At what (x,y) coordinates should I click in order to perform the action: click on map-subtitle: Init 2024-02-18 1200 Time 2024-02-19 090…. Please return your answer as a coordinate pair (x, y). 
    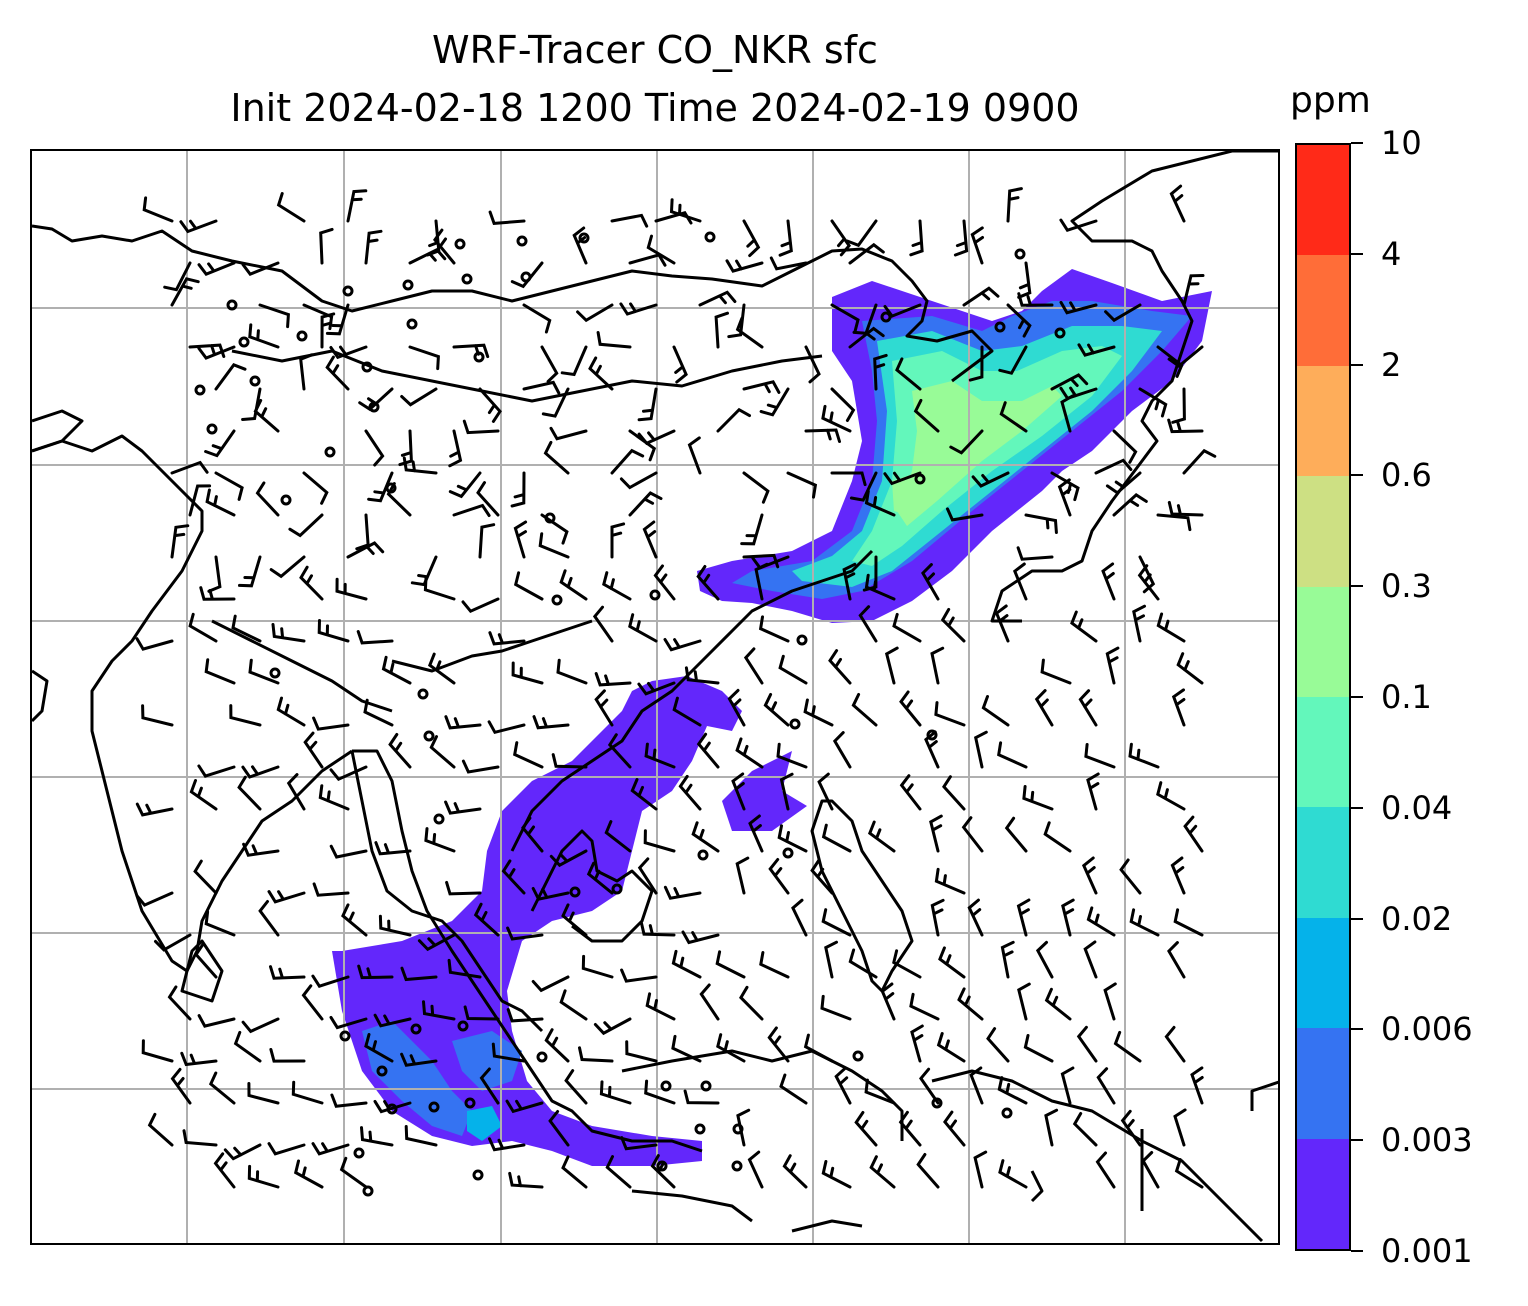
    Looking at the image, I should click on (655, 108).